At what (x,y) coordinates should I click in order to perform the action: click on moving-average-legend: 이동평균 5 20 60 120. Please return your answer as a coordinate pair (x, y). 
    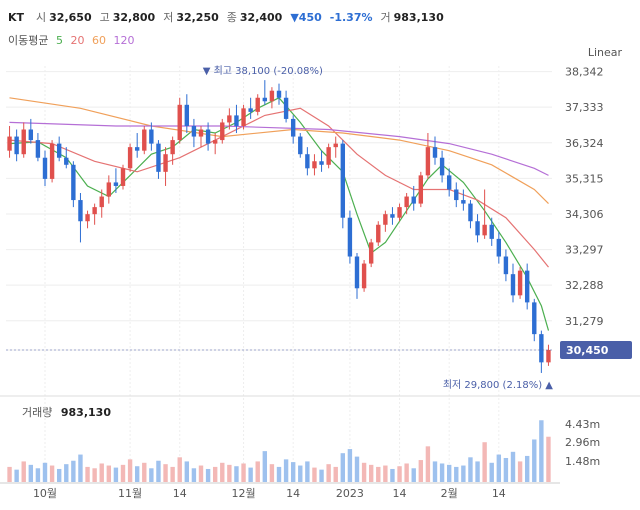
    Looking at the image, I should click on (73, 40).